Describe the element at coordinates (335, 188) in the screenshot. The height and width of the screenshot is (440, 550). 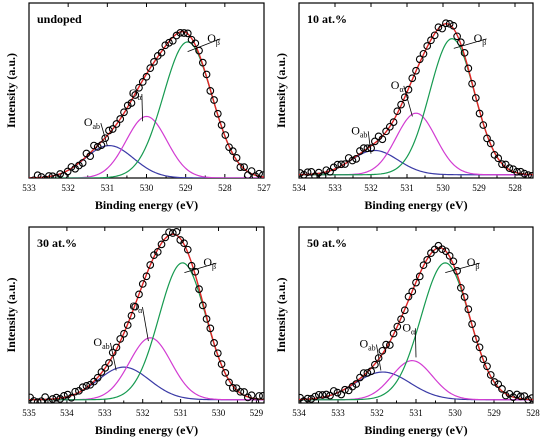
I see `x-tick-label: 533` at that location.